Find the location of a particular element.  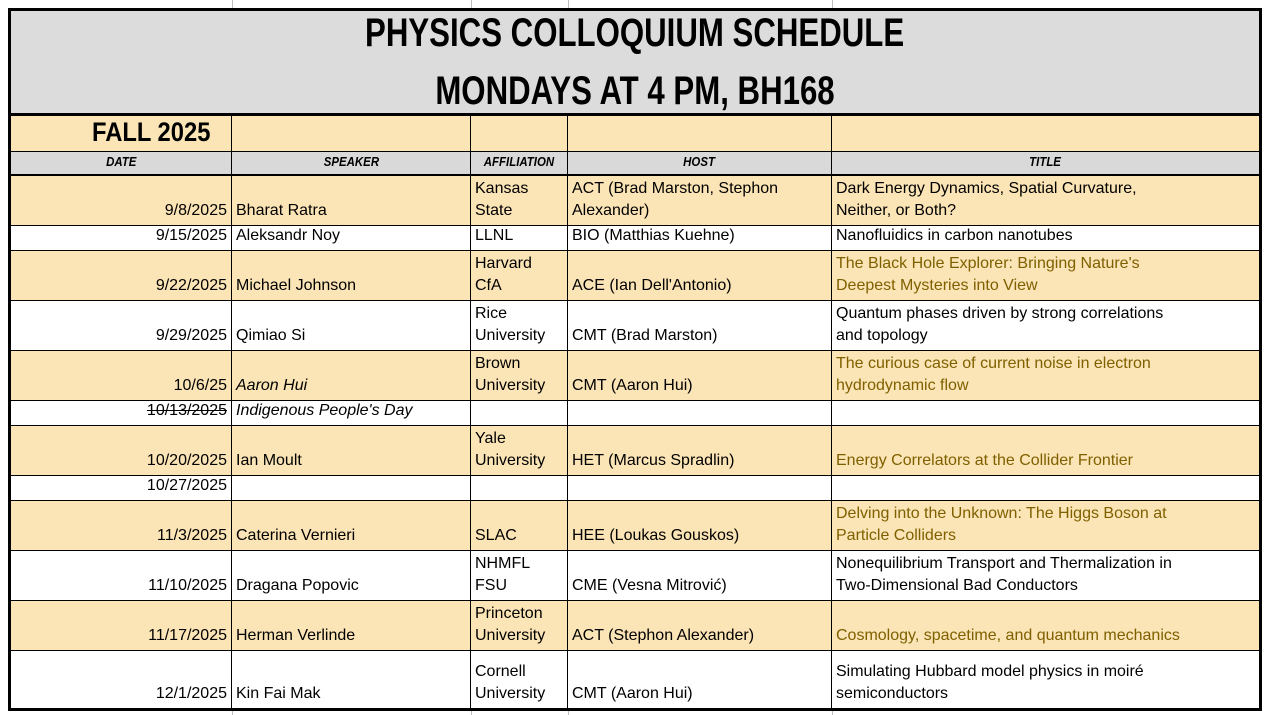

schedule-row: 10/13/2025 Indigenous People's Day is located at coordinates (635, 413).